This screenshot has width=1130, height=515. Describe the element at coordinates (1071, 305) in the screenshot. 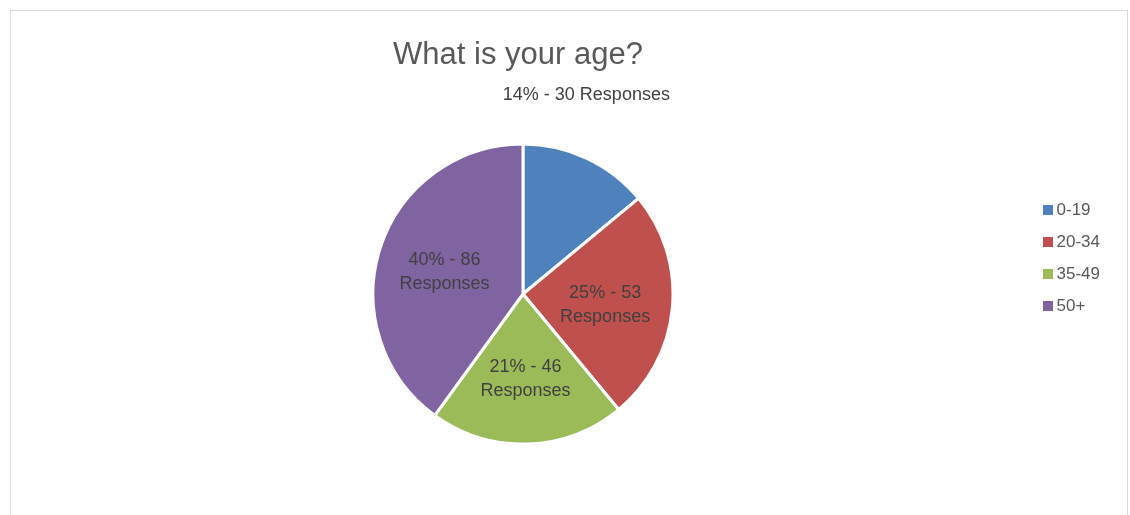

I see `legend-label: 50+` at that location.